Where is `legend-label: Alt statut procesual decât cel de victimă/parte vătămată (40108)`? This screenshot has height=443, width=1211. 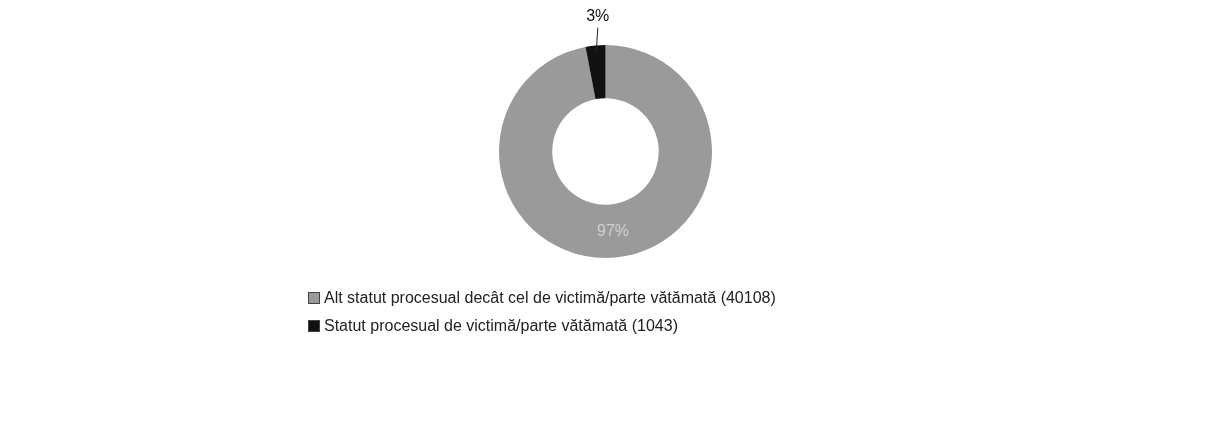 legend-label: Alt statut procesual decât cel de victimă/parte vătămată (40108) is located at coordinates (550, 298).